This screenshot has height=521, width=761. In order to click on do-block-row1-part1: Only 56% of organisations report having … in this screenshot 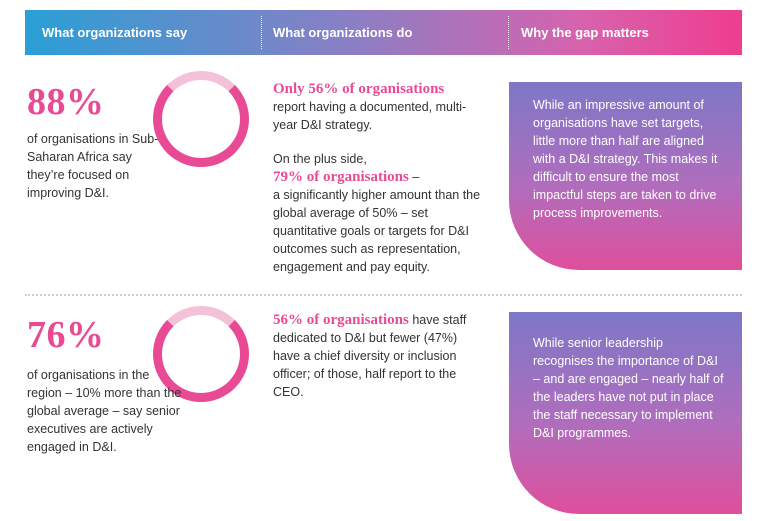, I will do `click(380, 107)`.